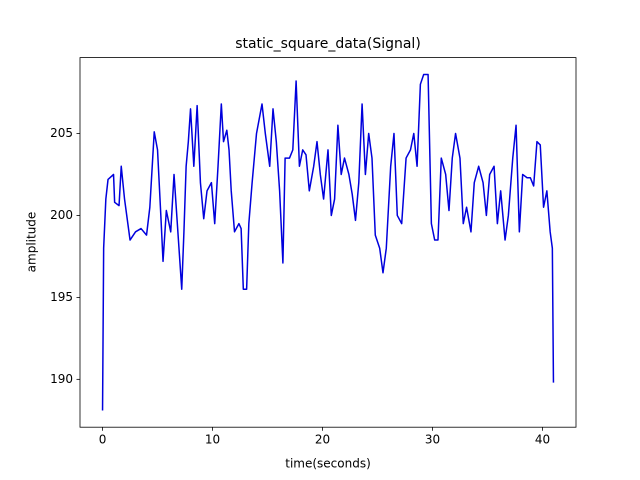  What do you see at coordinates (61, 133) in the screenshot?
I see `y-tick-label: 205` at bounding box center [61, 133].